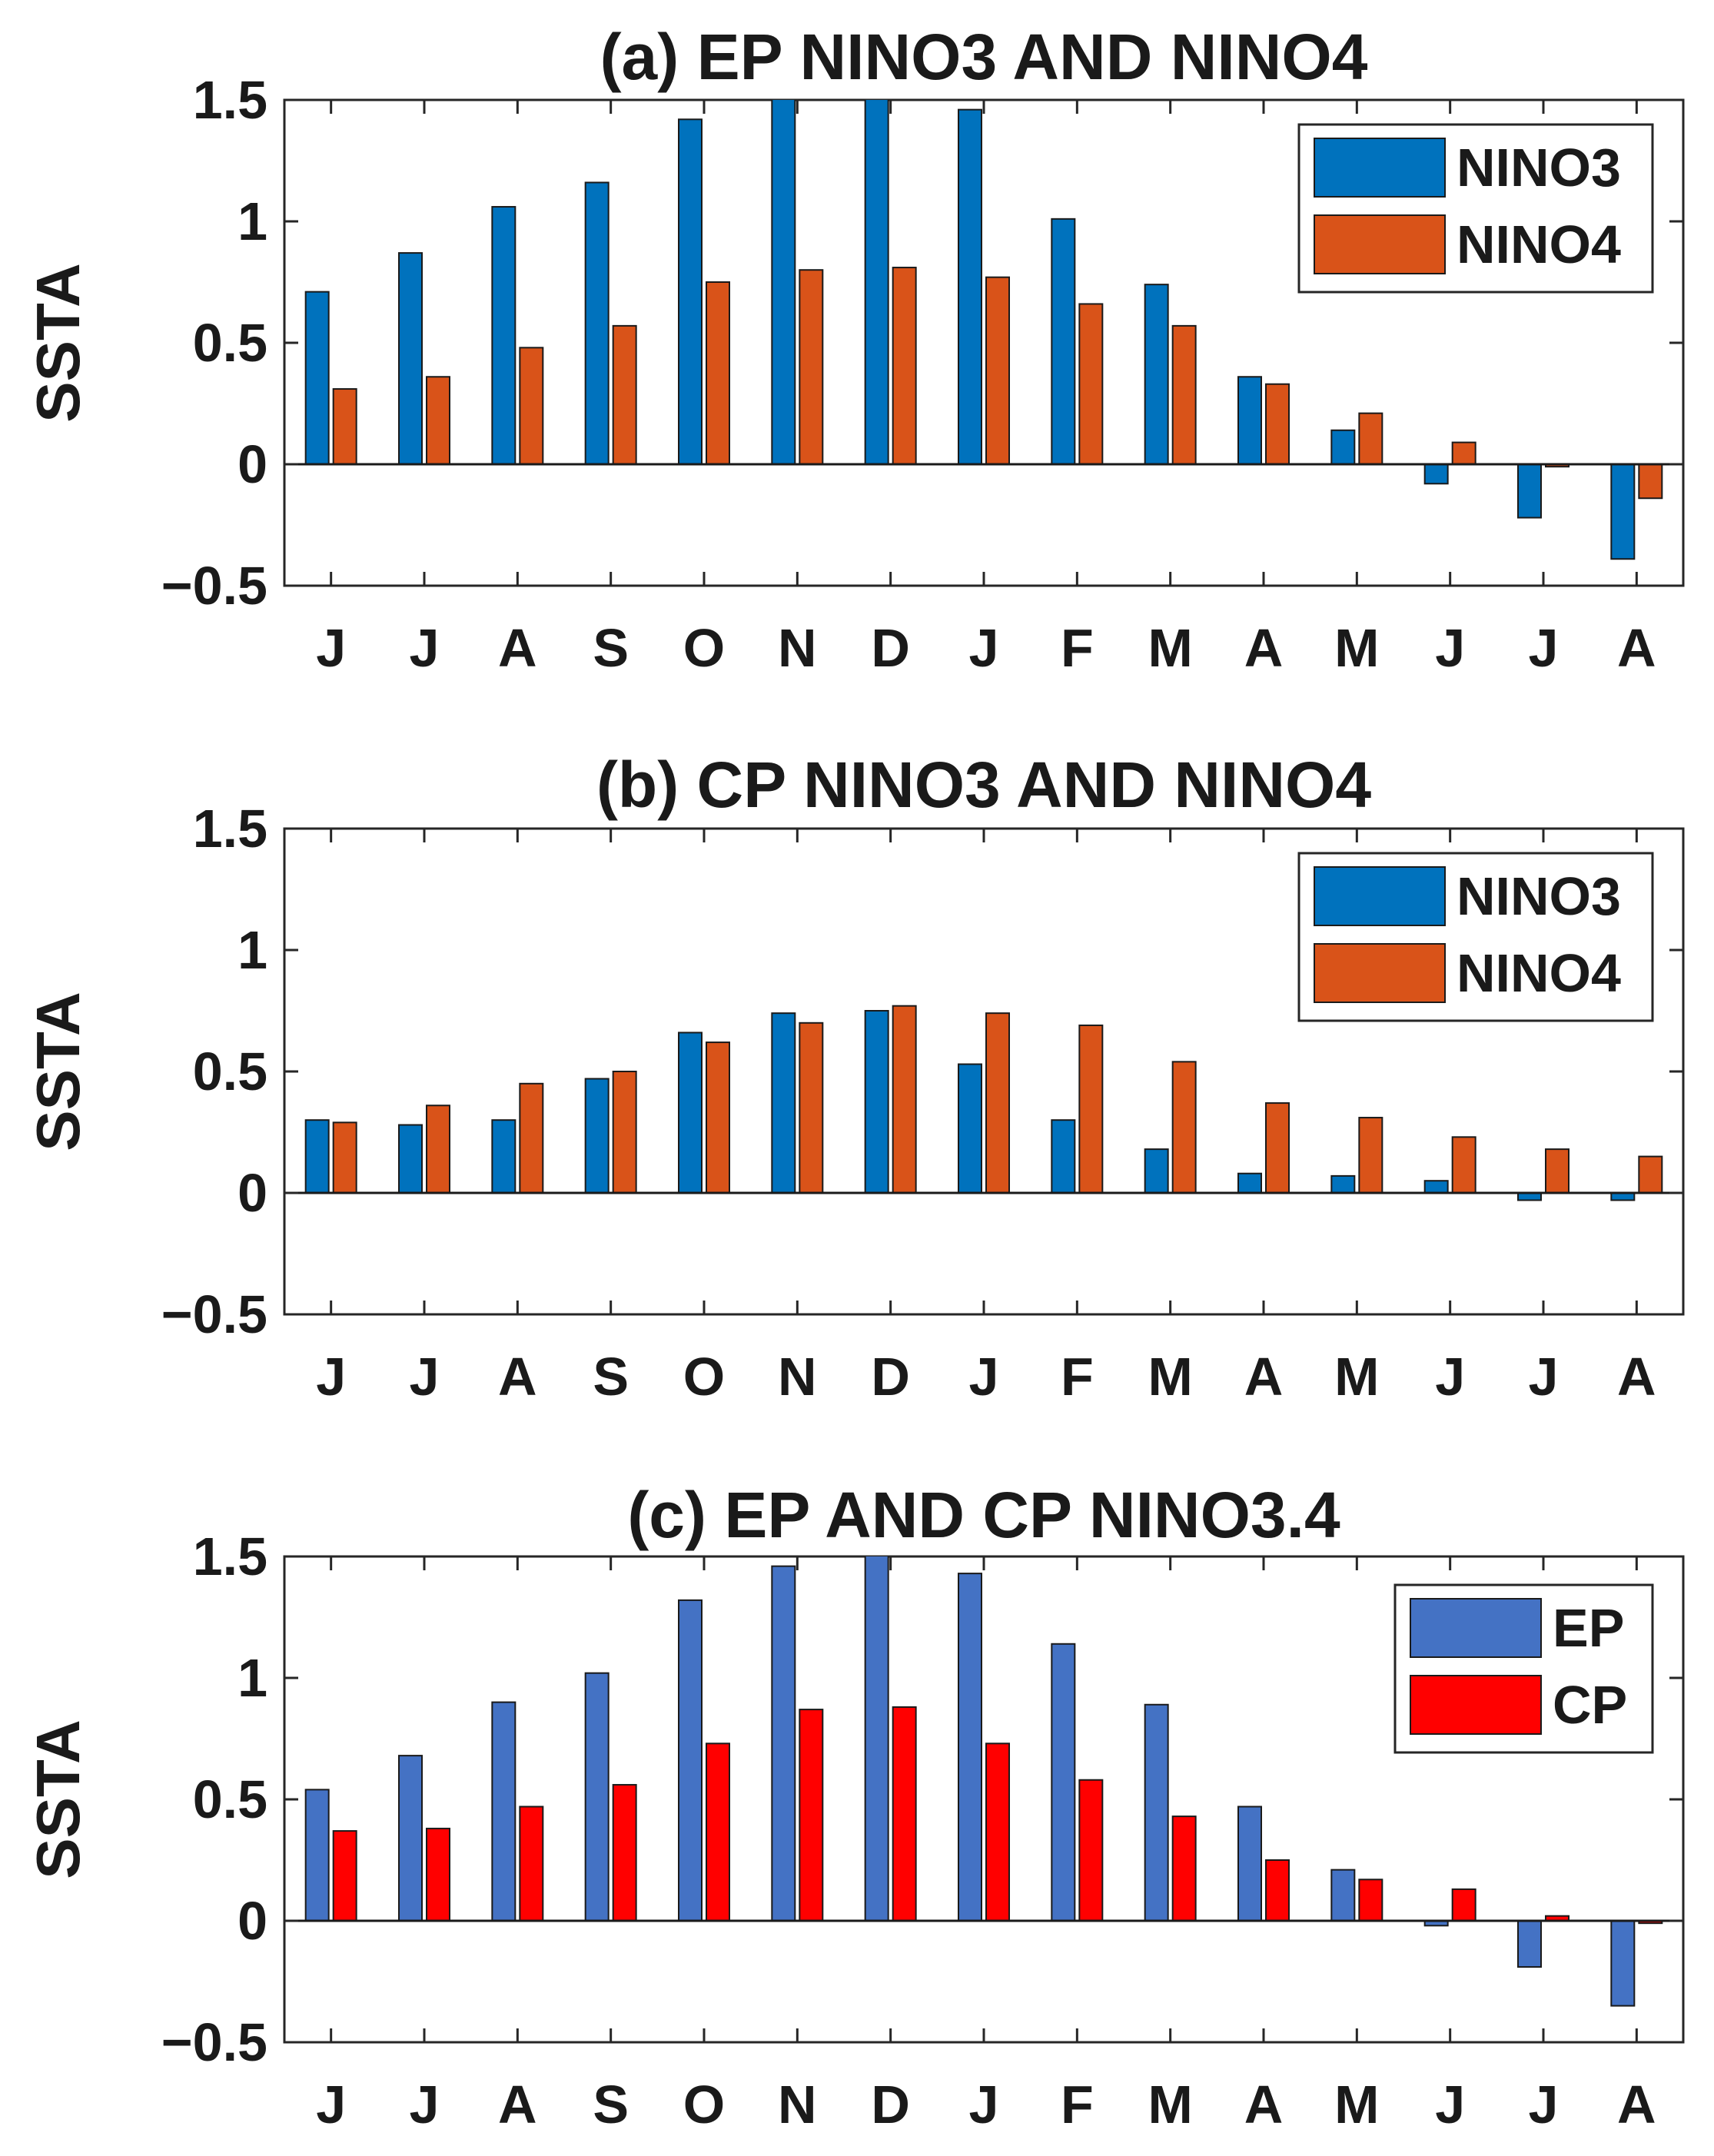 This screenshot has height=2156, width=1714. I want to click on y-axis-label: SSTA, so click(58, 1799).